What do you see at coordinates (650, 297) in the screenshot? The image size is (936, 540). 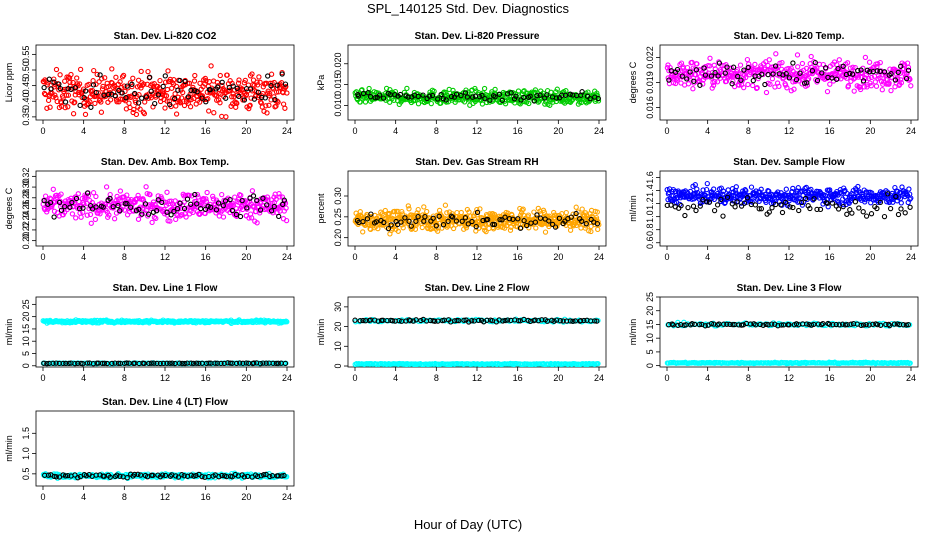 I see `y-tick-label: 25` at bounding box center [650, 297].